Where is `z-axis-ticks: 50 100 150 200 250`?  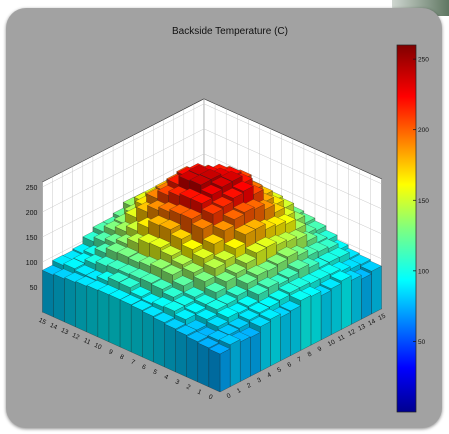
z-axis-ticks: 50 100 150 200 250 is located at coordinates (32, 238).